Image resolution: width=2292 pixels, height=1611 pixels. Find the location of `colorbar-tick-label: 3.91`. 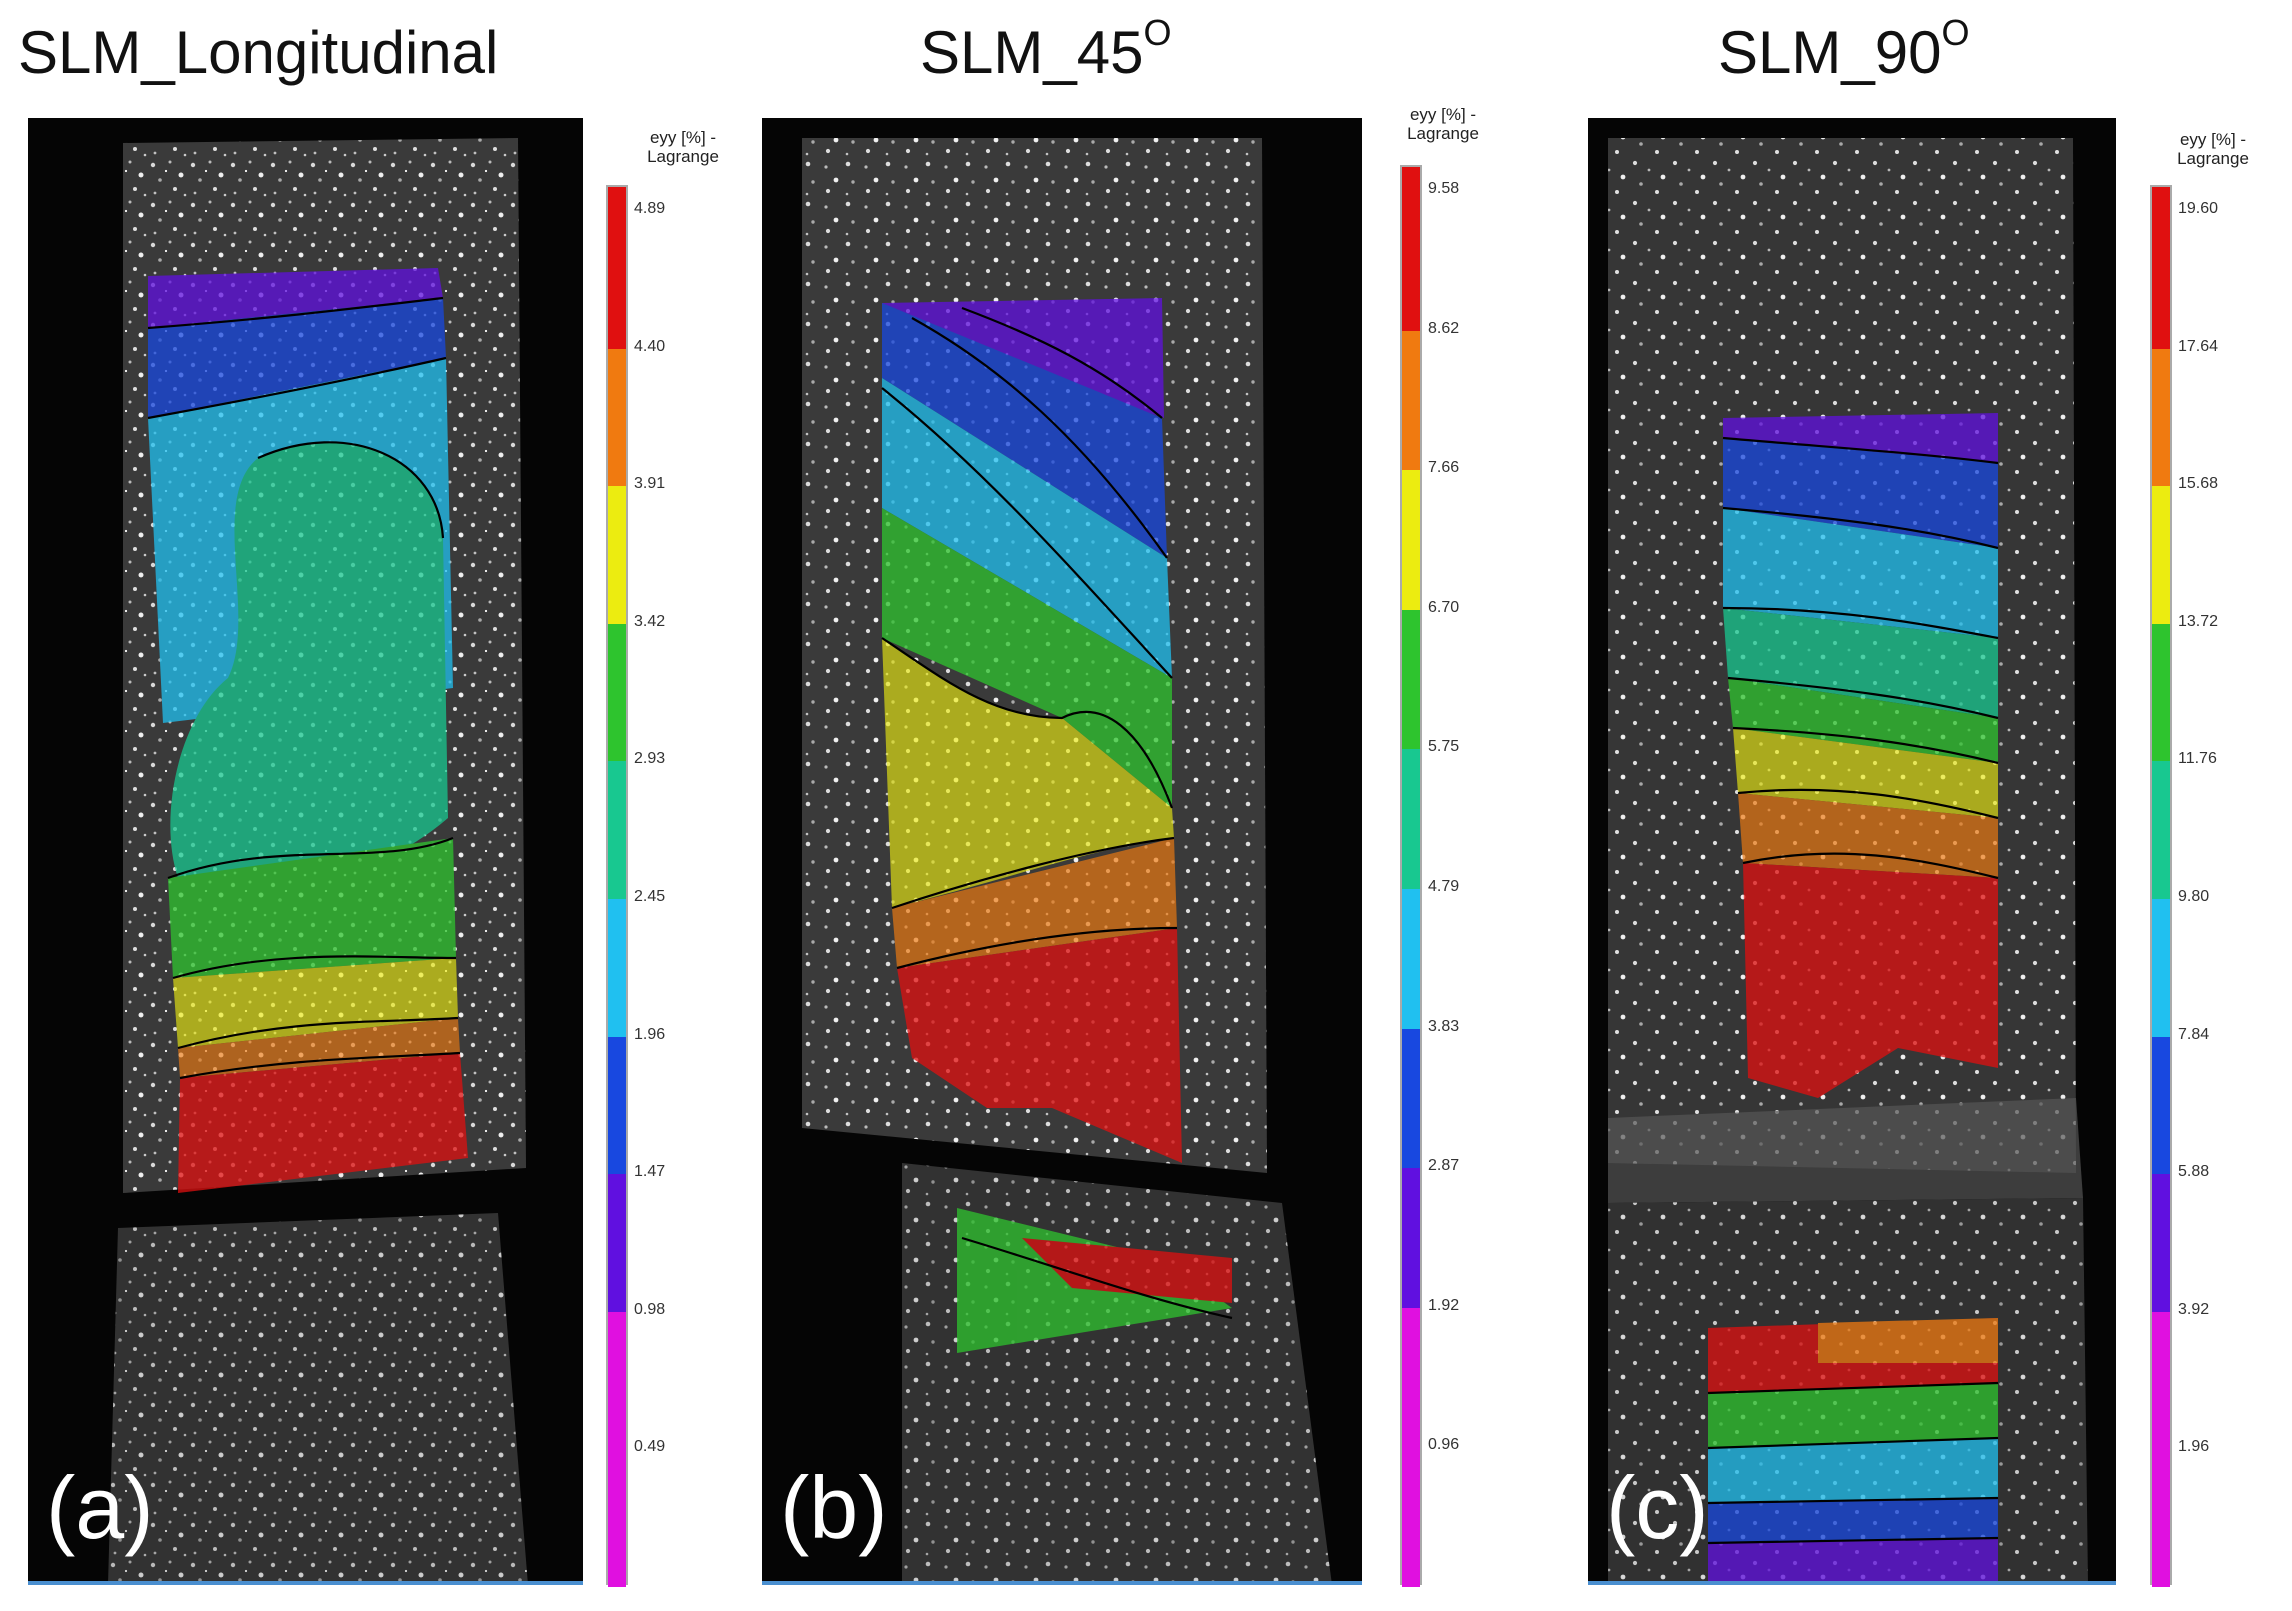

colorbar-tick-label: 3.91 is located at coordinates (650, 484).